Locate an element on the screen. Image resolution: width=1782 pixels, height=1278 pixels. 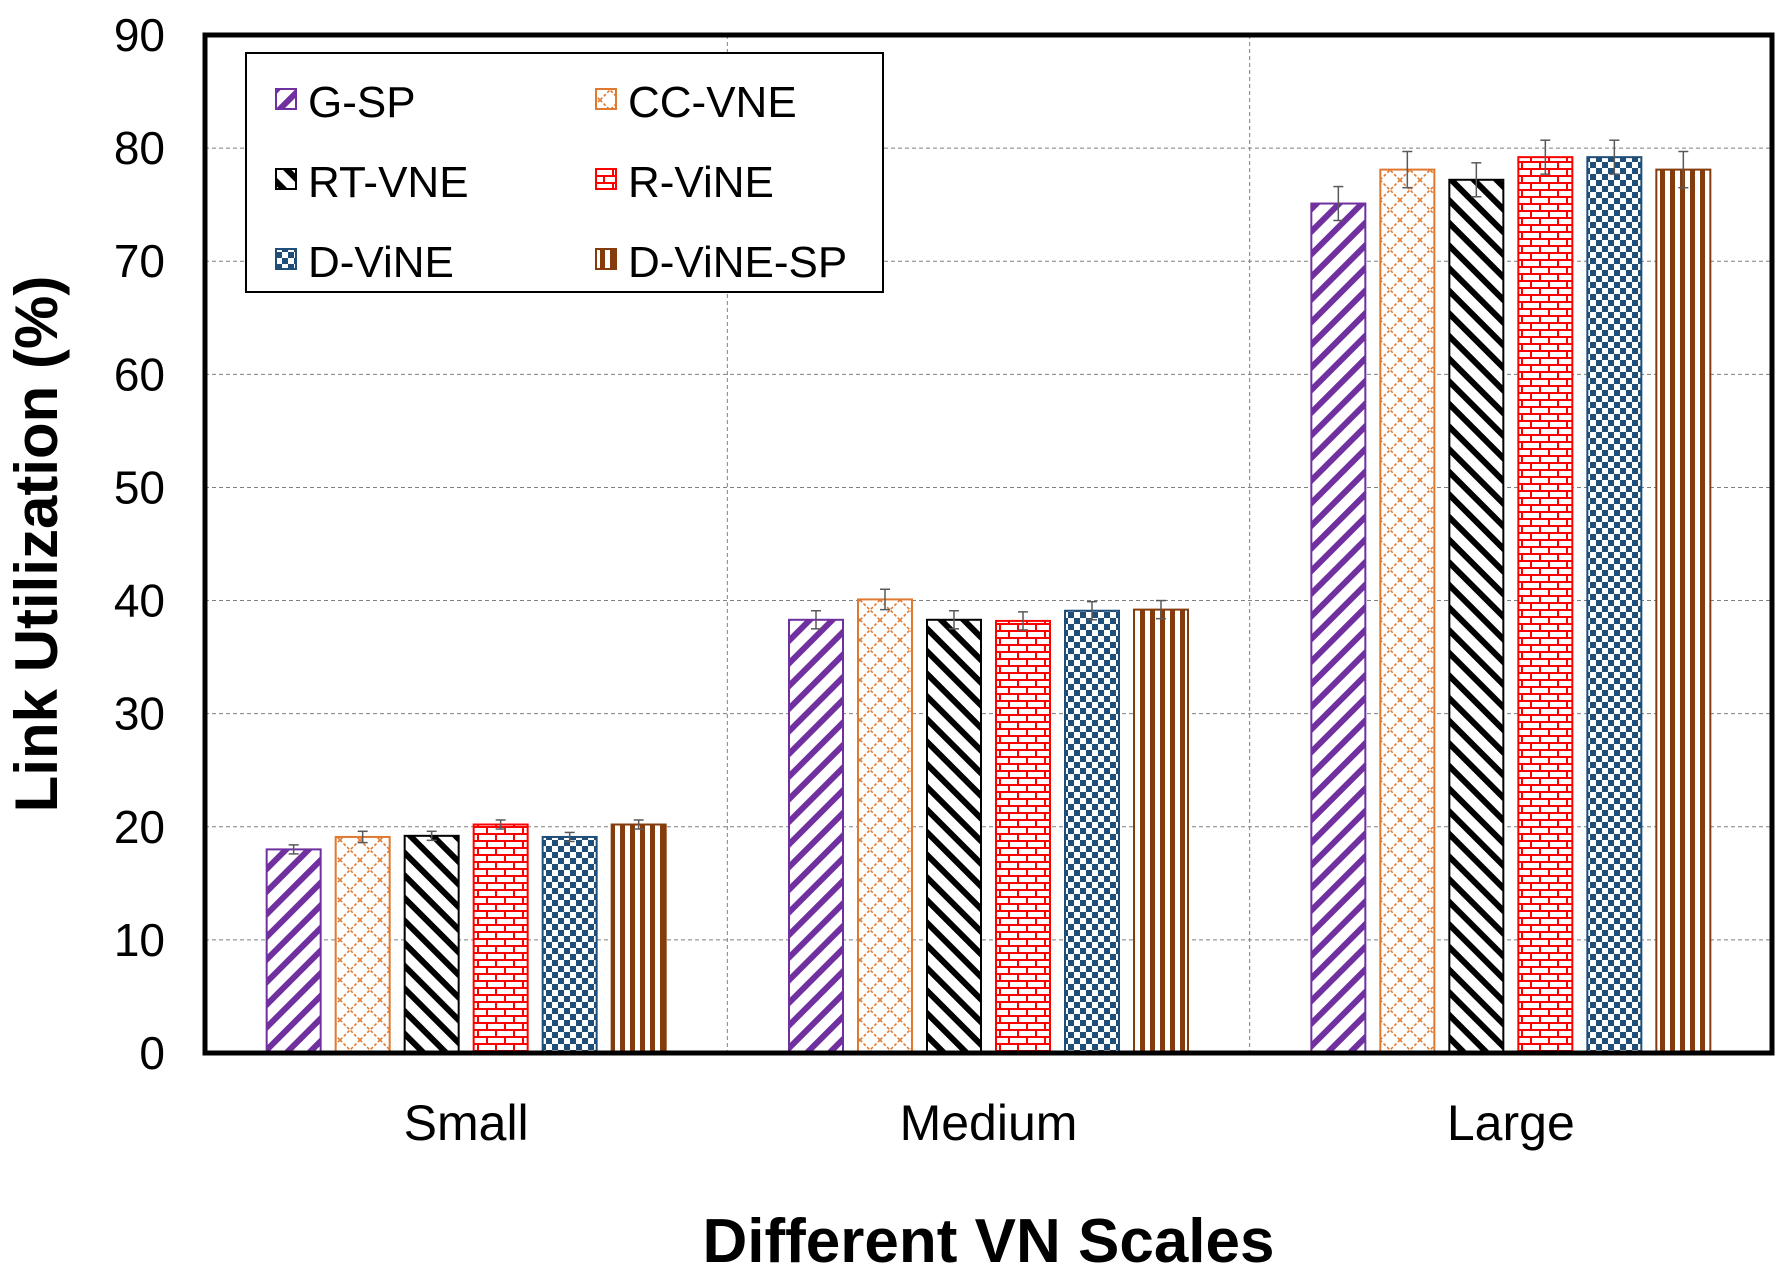
legend-item: G-SP is located at coordinates (345, 102).